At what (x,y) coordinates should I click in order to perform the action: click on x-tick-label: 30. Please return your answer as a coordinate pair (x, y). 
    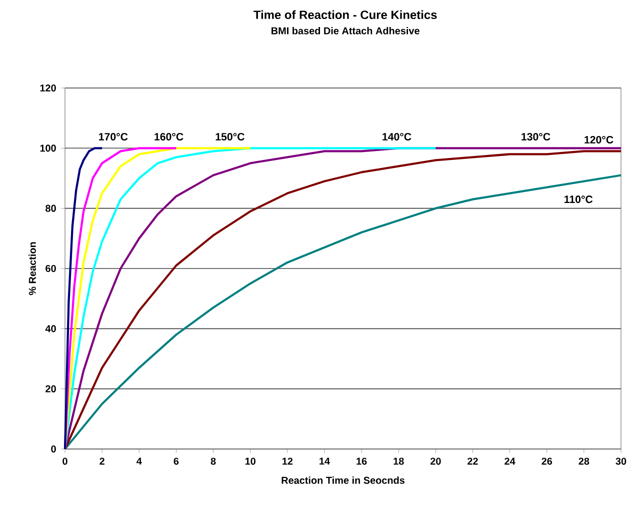
    Looking at the image, I should click on (621, 461).